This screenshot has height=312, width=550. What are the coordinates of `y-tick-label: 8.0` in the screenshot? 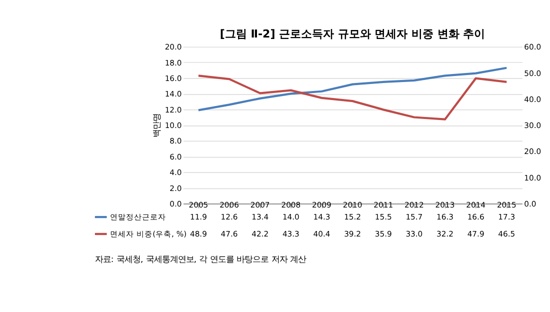 It's located at (176, 141).